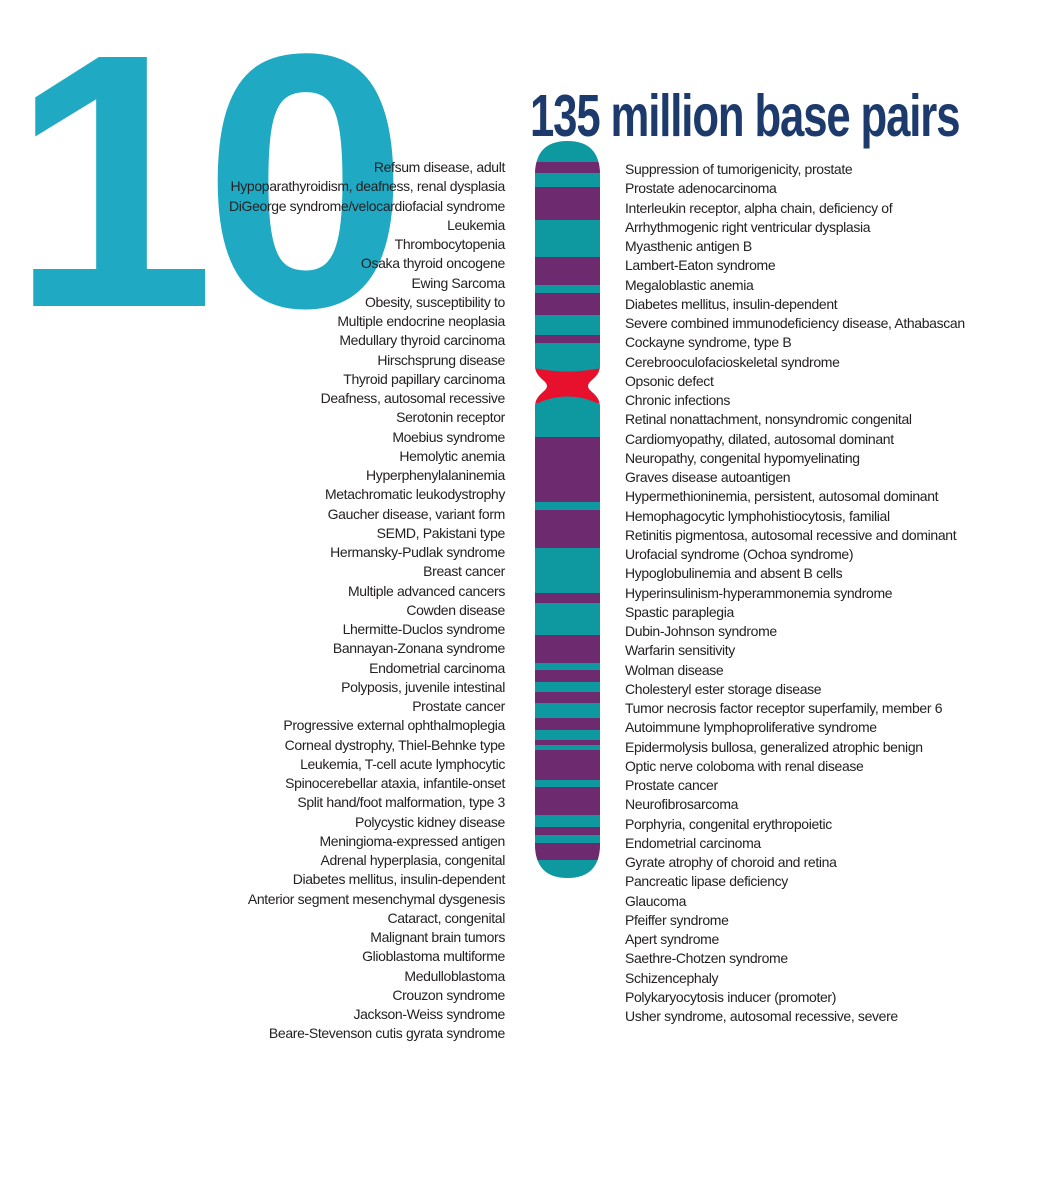 This screenshot has height=1200, width=1044. Describe the element at coordinates (674, 669) in the screenshot. I see `disease-label: Wolman disease` at that location.